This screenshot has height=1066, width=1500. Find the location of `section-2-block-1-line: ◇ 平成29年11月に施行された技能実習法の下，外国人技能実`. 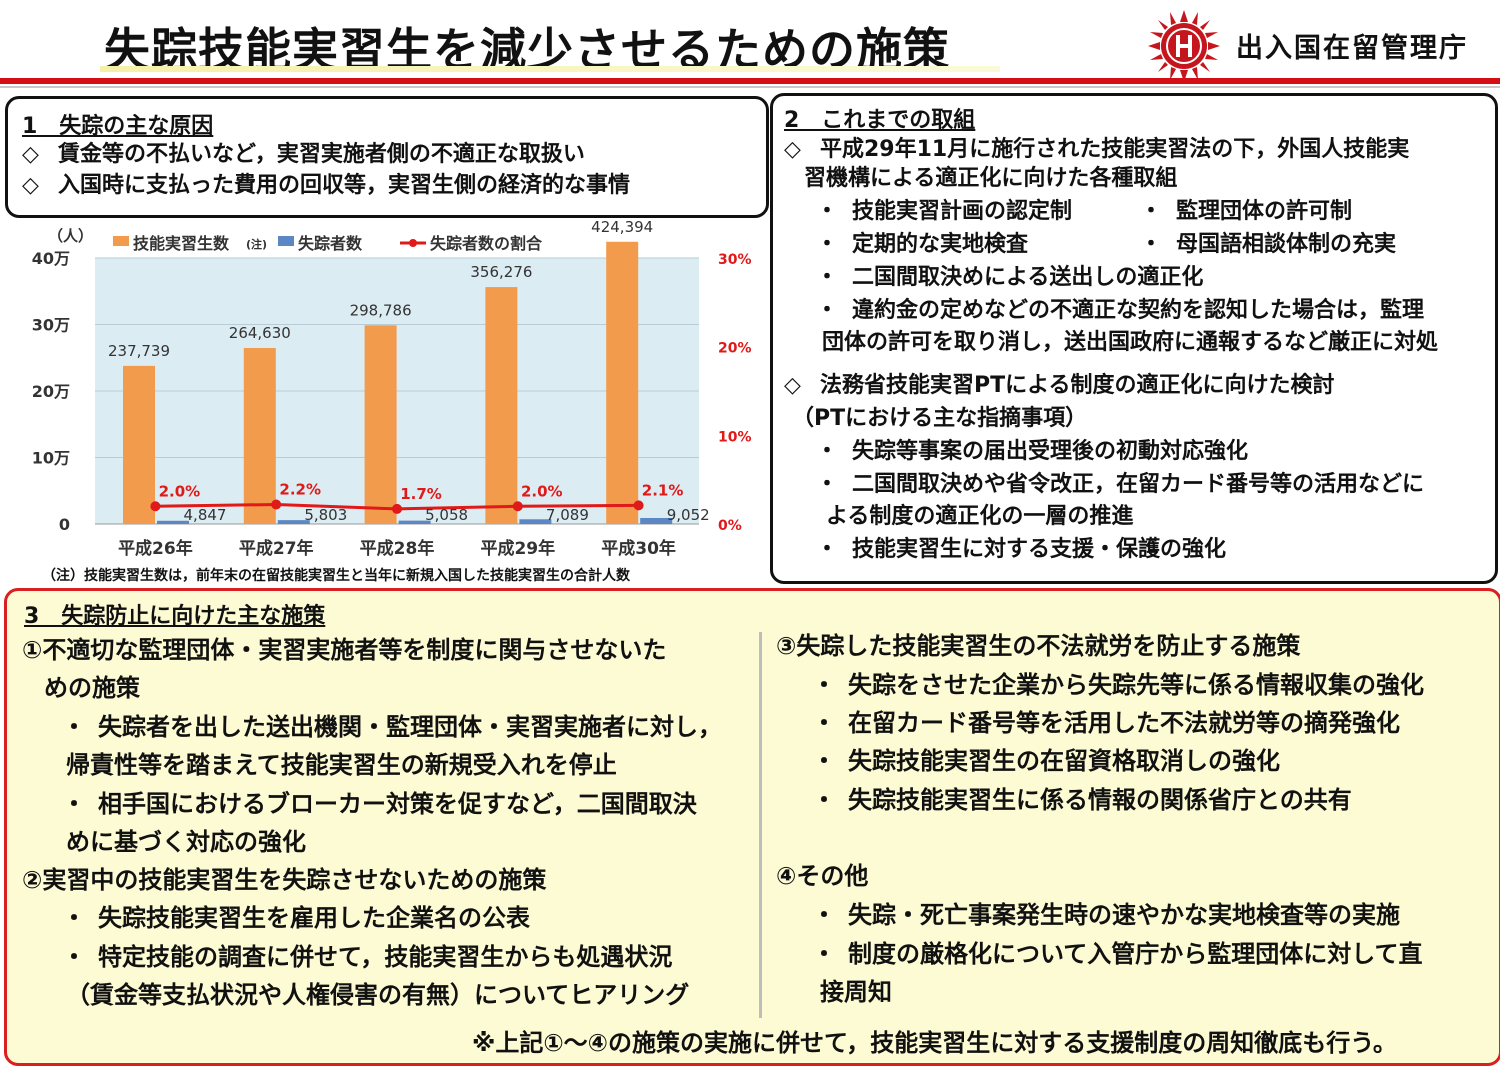

section-2-block-1-line: ◇ 平成29年11月に施行された技能実習法の下，外国人技能実 is located at coordinates (1096, 150).